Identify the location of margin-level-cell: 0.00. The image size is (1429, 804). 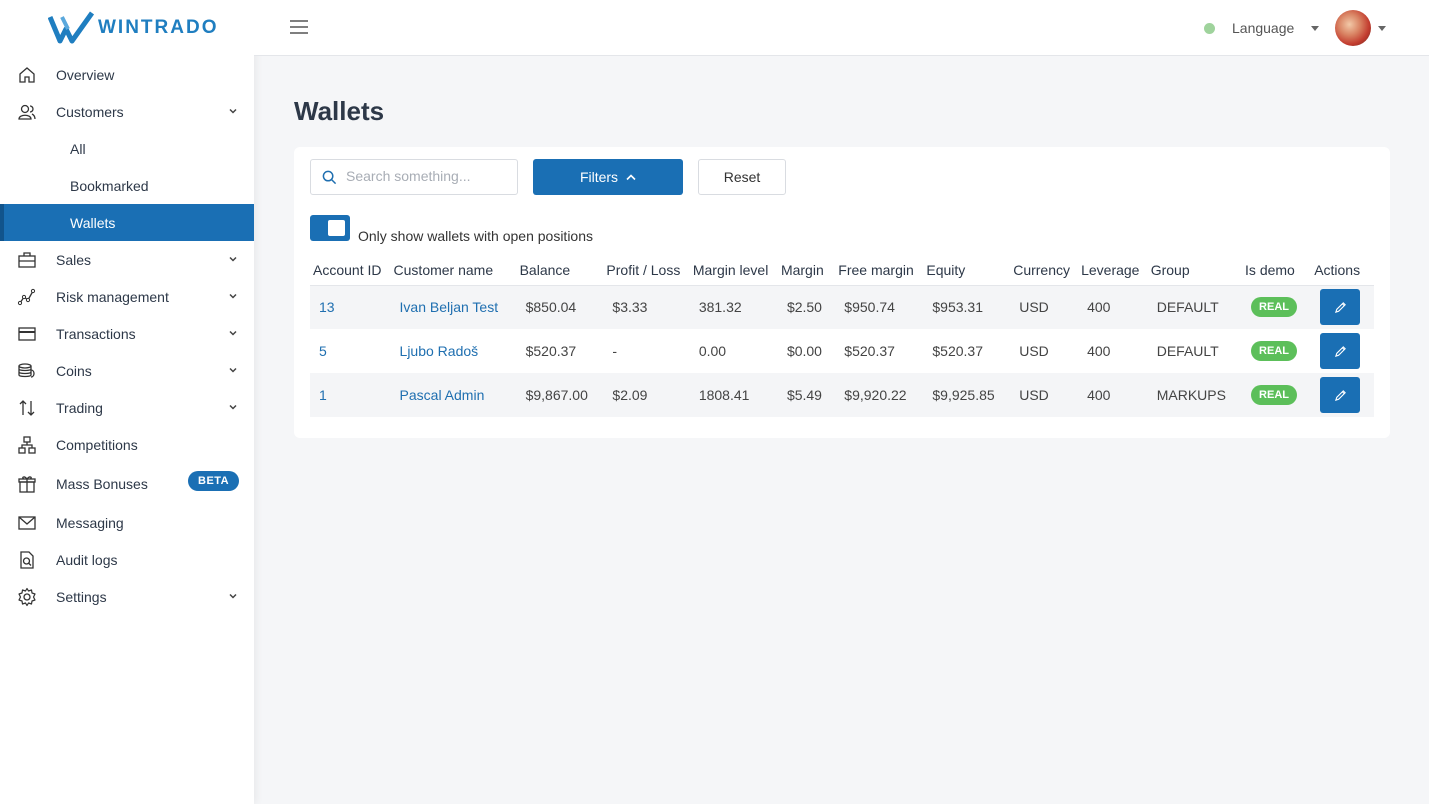
(712, 351).